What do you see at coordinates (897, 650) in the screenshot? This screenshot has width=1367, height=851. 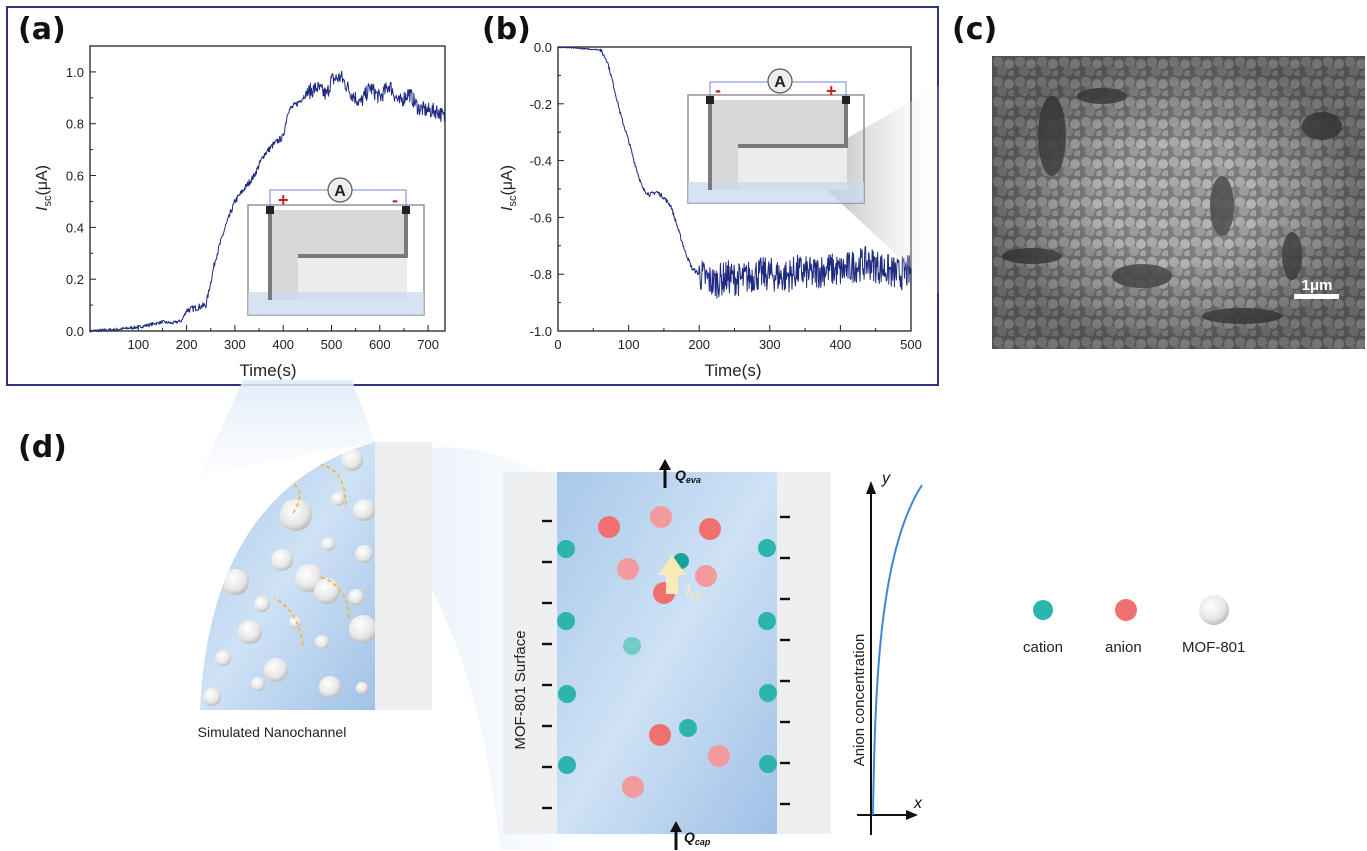 I see `concentration-curve` at bounding box center [897, 650].